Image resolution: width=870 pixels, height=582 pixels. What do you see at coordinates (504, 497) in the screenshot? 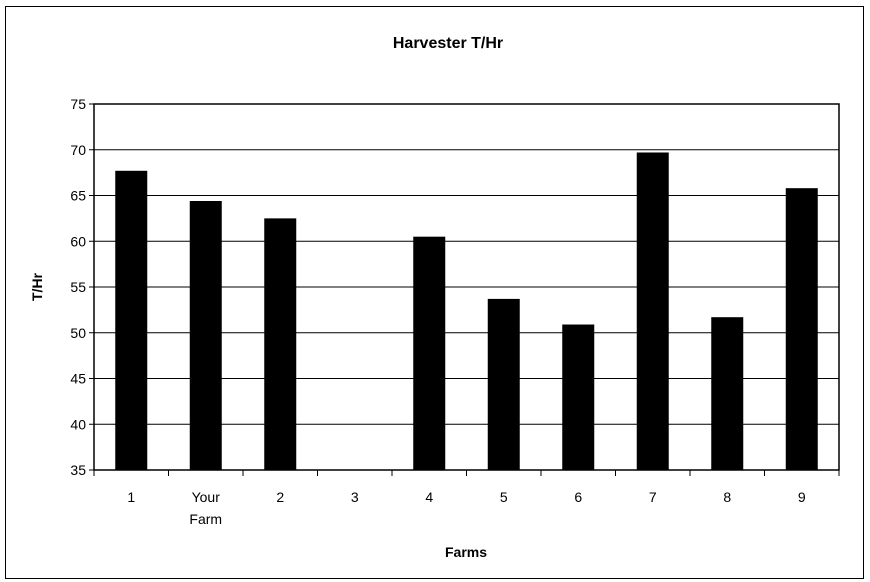
I see `x-tick-label: 5` at bounding box center [504, 497].